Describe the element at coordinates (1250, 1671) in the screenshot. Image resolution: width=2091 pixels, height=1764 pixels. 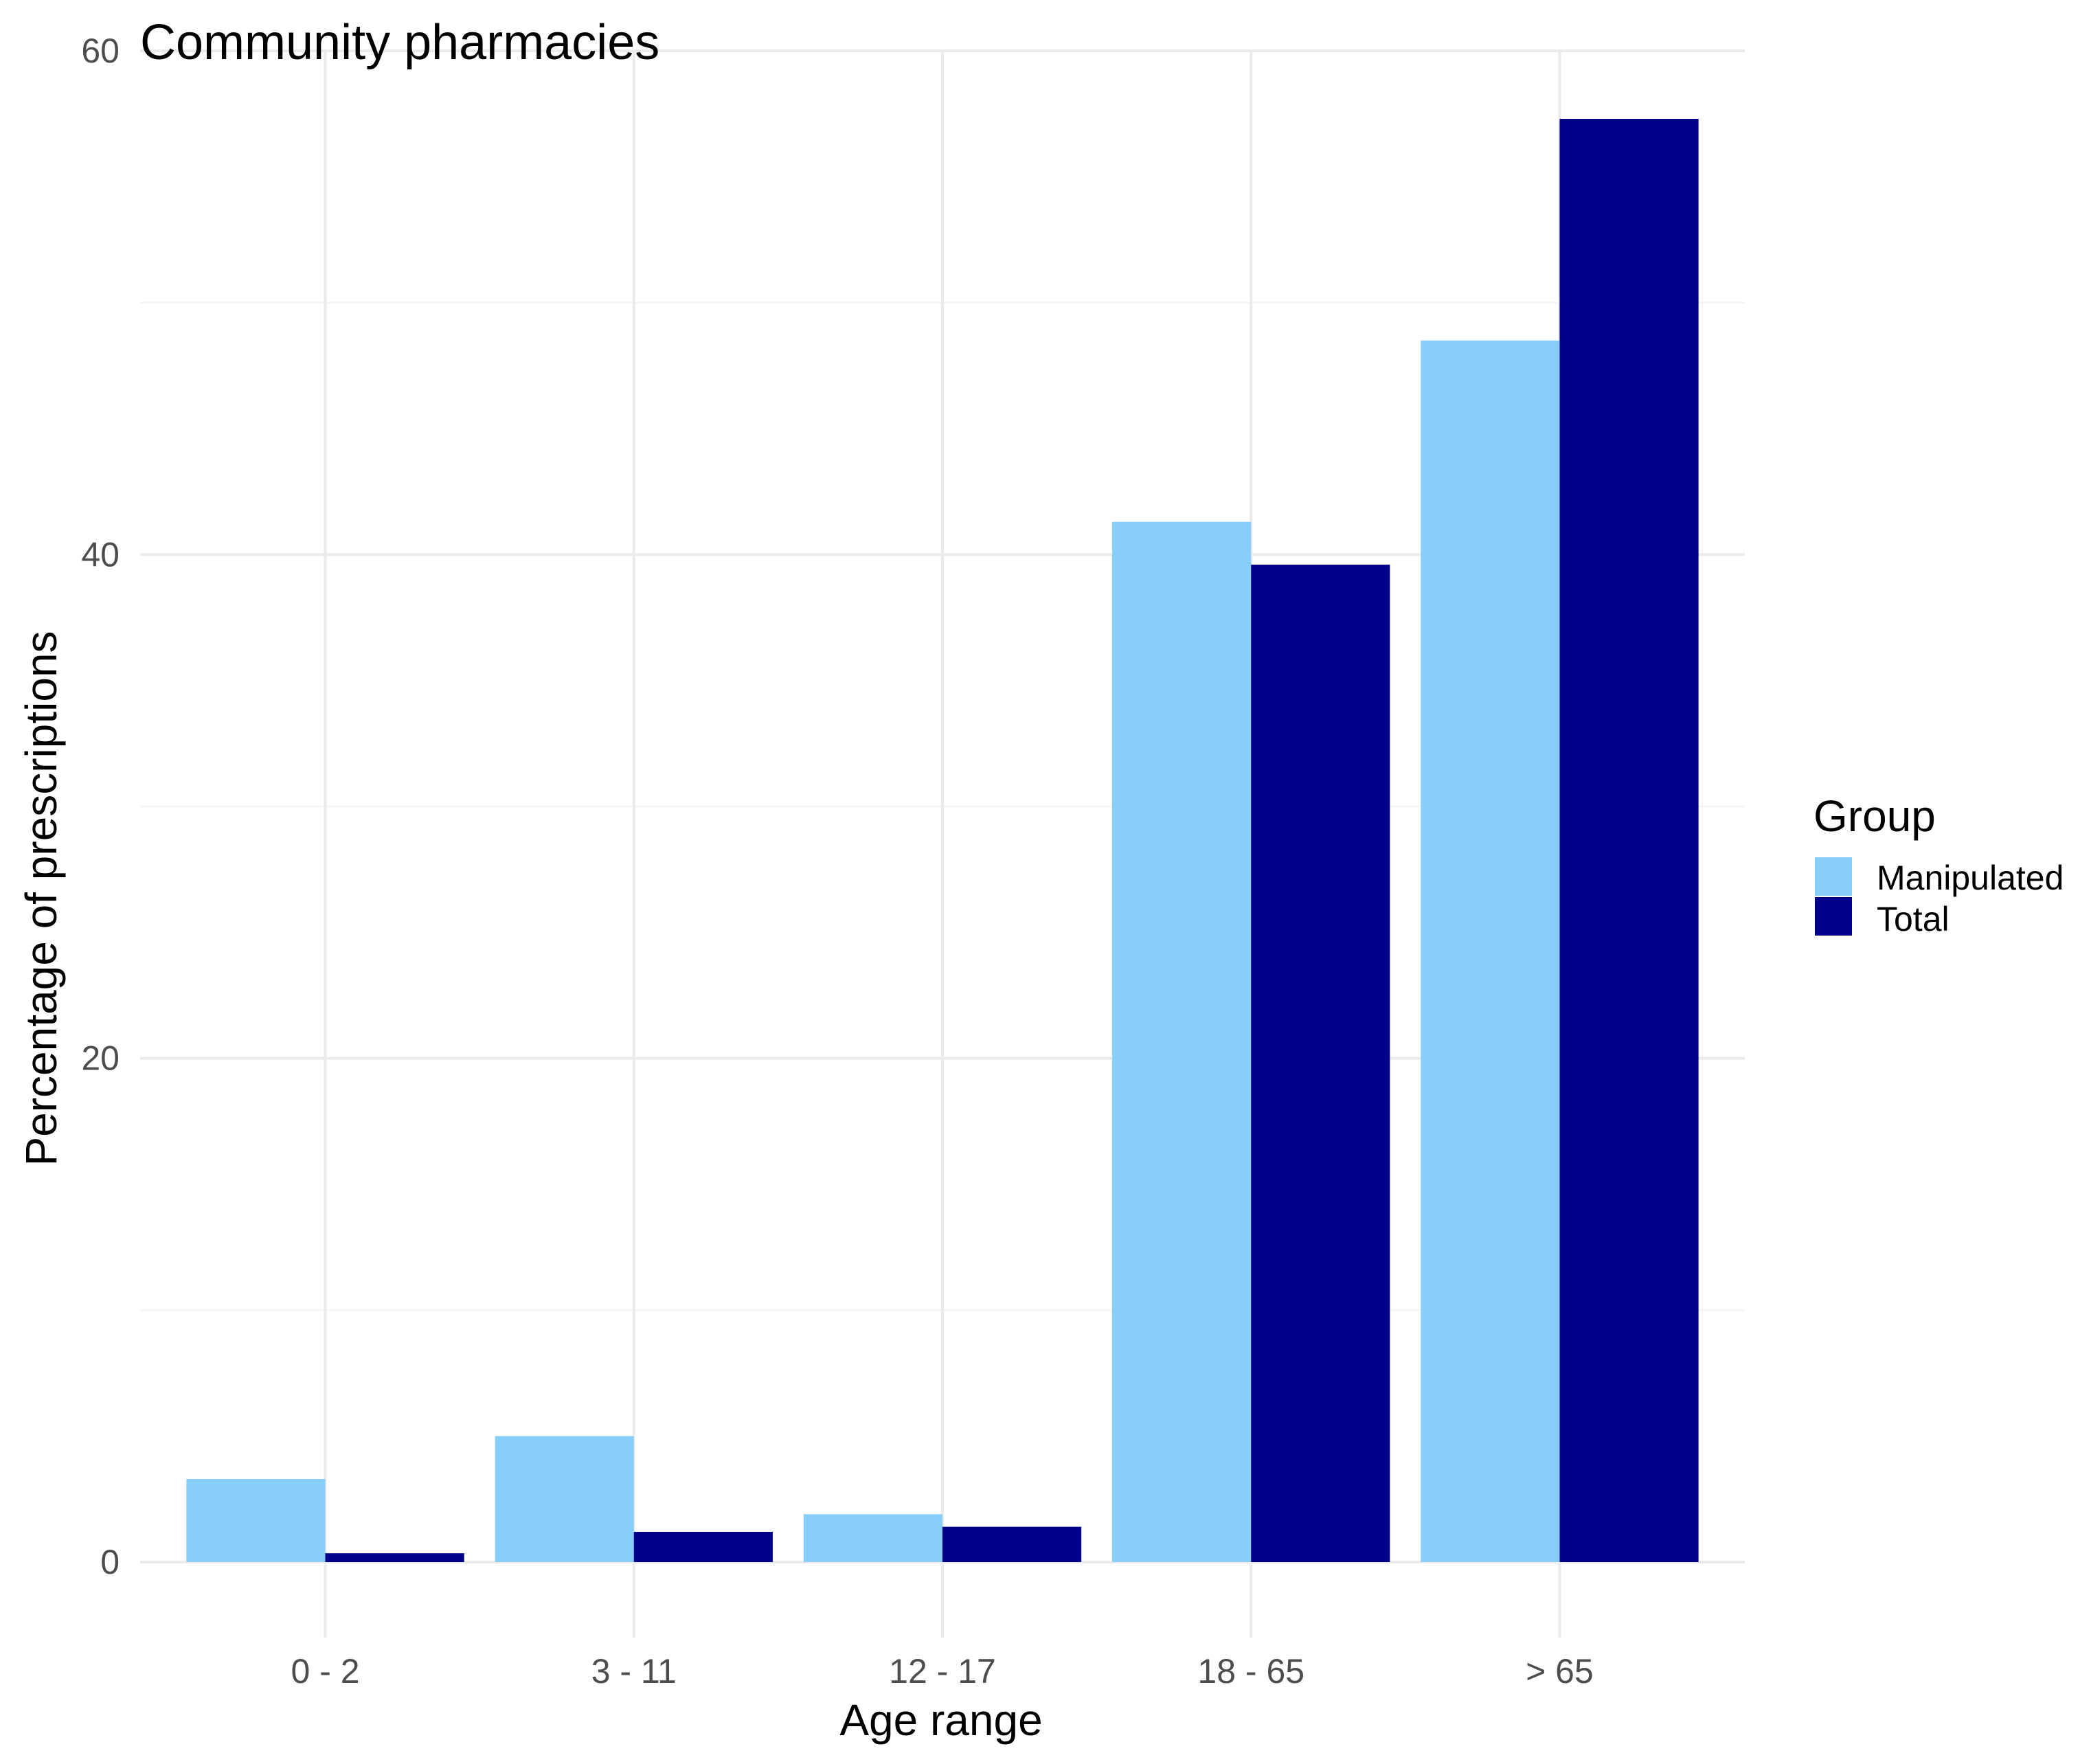
I see `x-tick-label: 18 - 65` at that location.